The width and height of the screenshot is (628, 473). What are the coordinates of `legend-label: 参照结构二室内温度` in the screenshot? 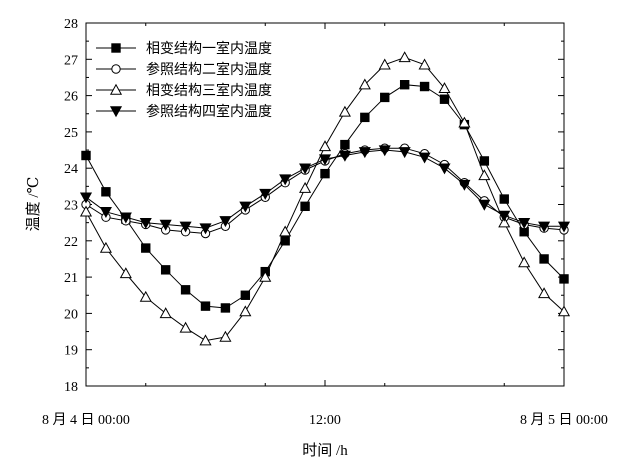 It's located at (209, 69).